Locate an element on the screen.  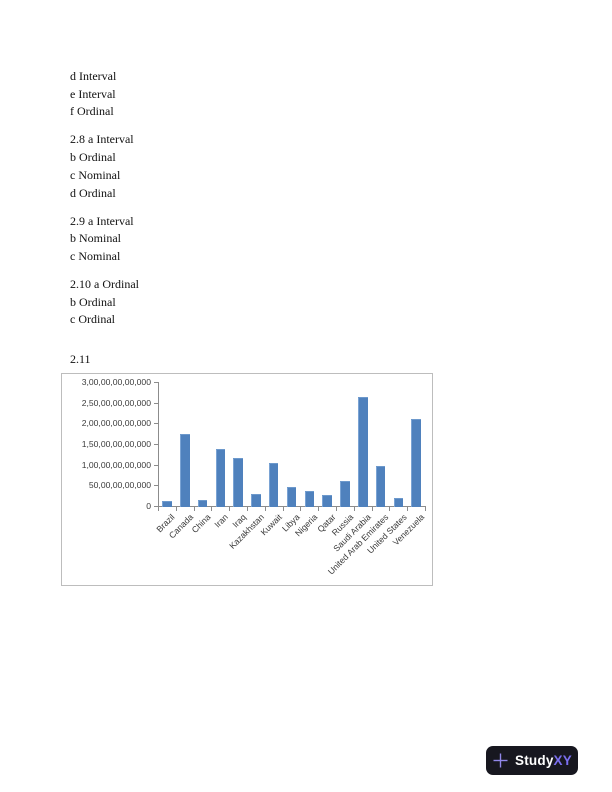
doc-line: d Ordinal is located at coordinates (93, 192).